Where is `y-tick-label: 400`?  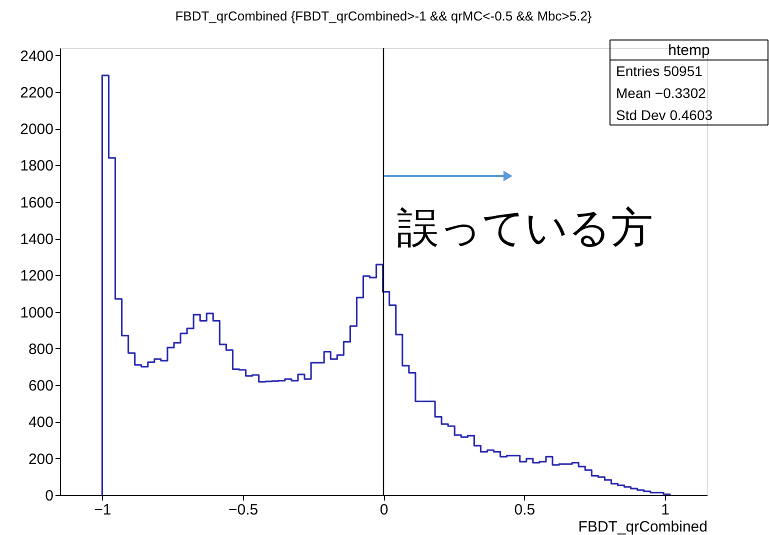 y-tick-label: 400 is located at coordinates (41, 423).